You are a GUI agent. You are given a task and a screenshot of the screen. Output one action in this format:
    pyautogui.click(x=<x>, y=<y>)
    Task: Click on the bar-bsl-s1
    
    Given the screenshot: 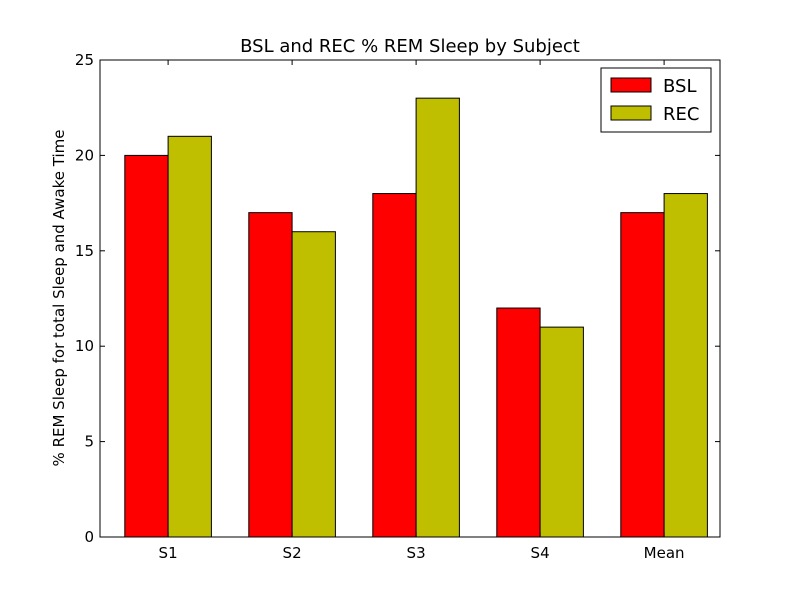 What is the action you would take?
    pyautogui.click(x=146, y=346)
    